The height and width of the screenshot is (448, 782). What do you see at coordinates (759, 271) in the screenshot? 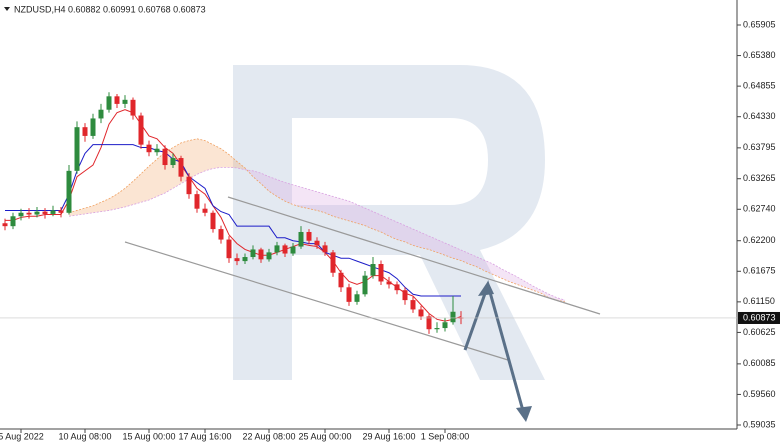
I see `y-tick-label: 0.61675` at bounding box center [759, 271].